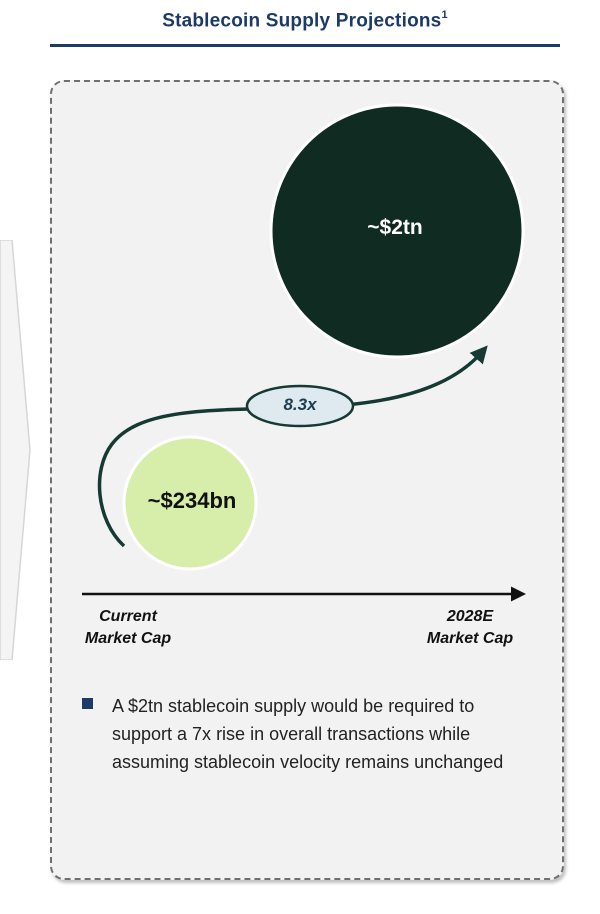 This screenshot has height=914, width=600. Describe the element at coordinates (128, 638) in the screenshot. I see `current-axis-label-line2: Market Cap` at that location.